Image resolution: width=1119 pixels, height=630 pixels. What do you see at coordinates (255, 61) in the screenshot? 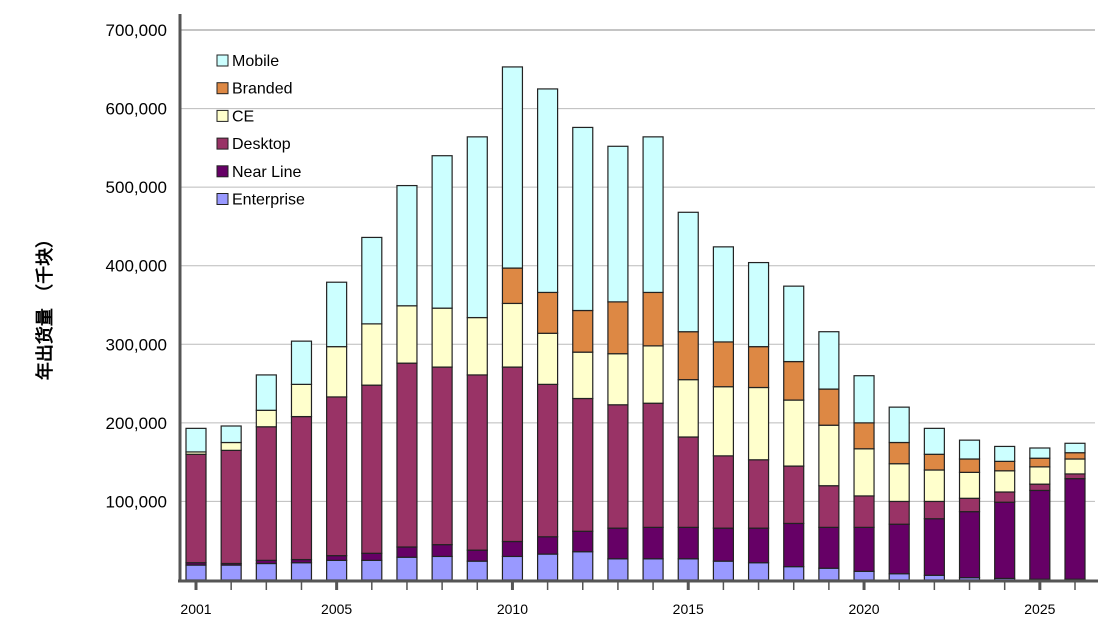
I see `legend-label: Mobile` at bounding box center [255, 61].